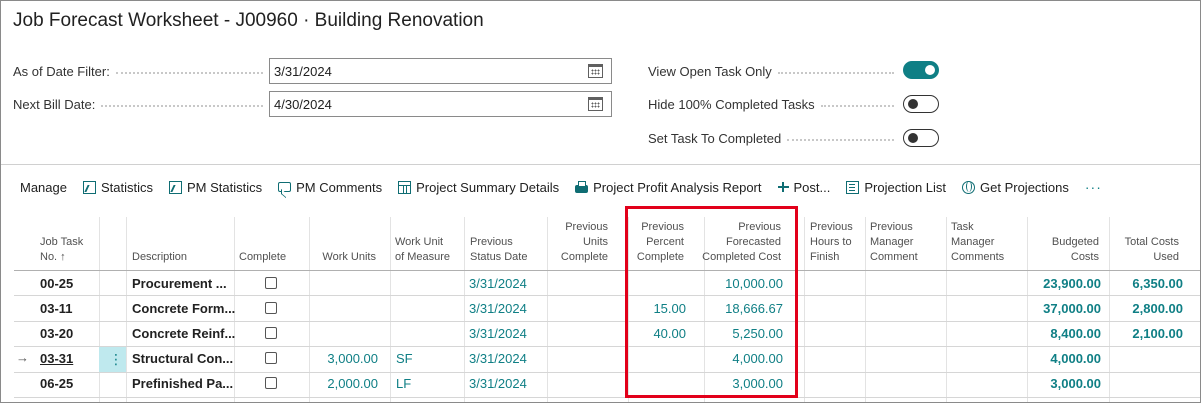  Describe the element at coordinates (711, 302) in the screenshot. I see `highlight-box` at that location.